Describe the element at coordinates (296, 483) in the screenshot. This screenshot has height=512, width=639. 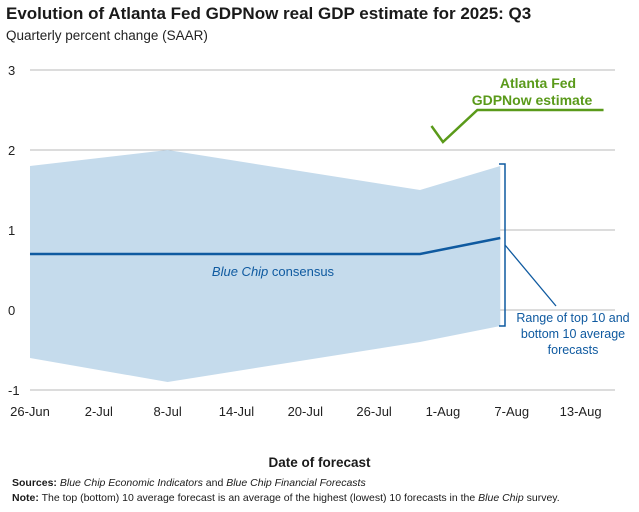
I see `sources-part2: Blue Chip Financial Forecasts` at that location.